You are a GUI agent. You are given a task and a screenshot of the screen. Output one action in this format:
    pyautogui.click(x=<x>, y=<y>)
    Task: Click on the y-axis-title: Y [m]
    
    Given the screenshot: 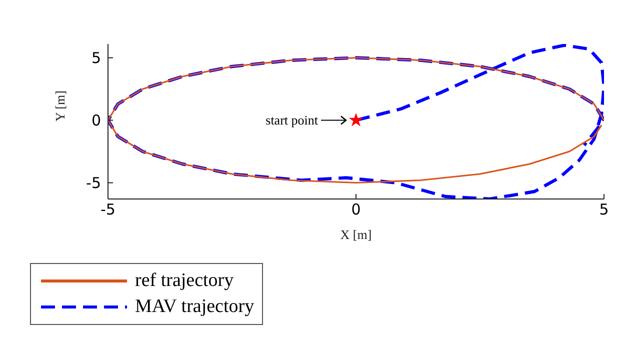 What is the action you would take?
    pyautogui.click(x=60, y=106)
    